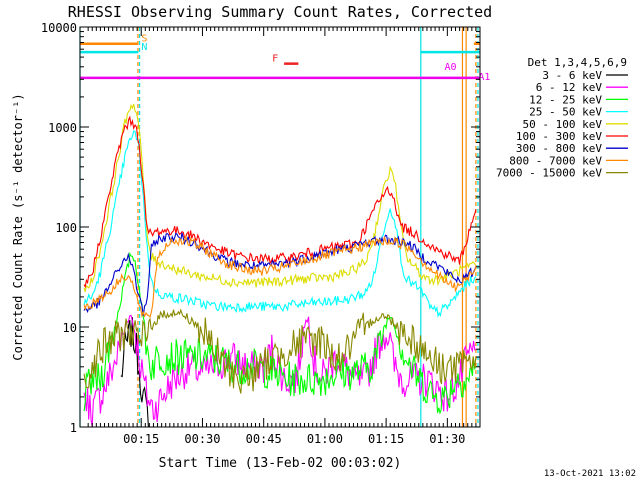  What do you see at coordinates (73, 428) in the screenshot?
I see `y-tick-label: 1` at bounding box center [73, 428].